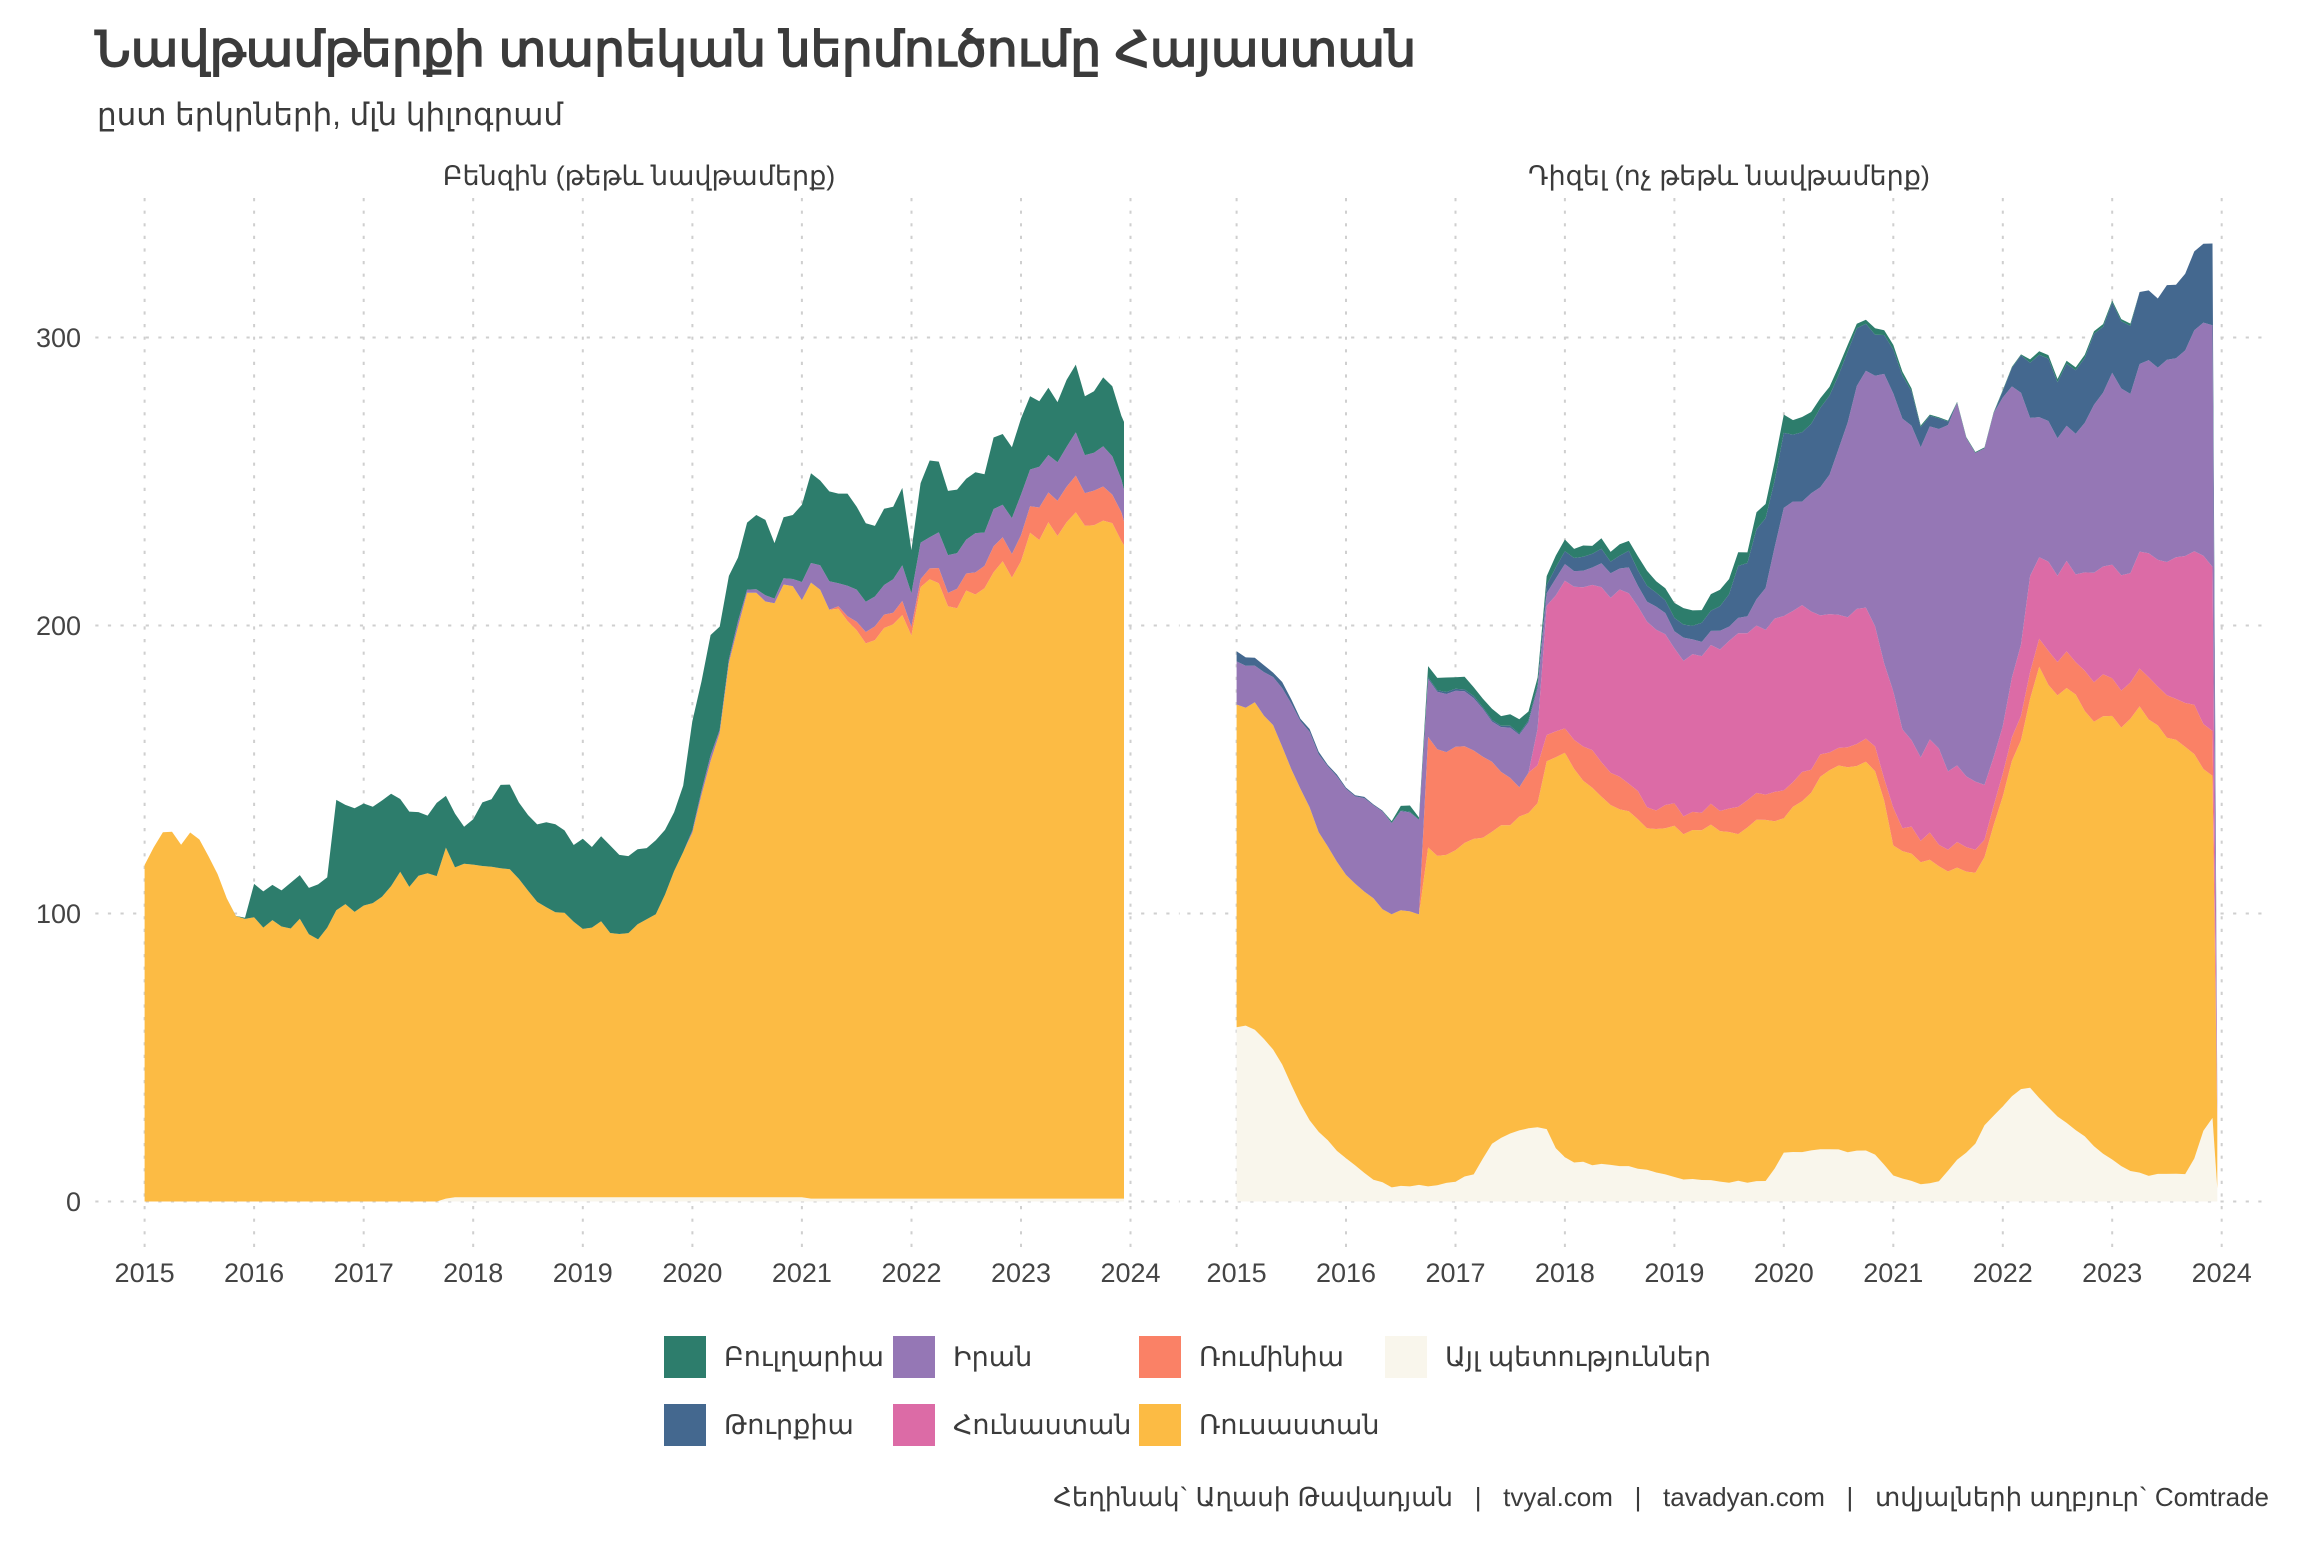 The image size is (2304, 1541). What do you see at coordinates (1042, 1425) in the screenshot?
I see `svg-text: Հունաստան` at bounding box center [1042, 1425].